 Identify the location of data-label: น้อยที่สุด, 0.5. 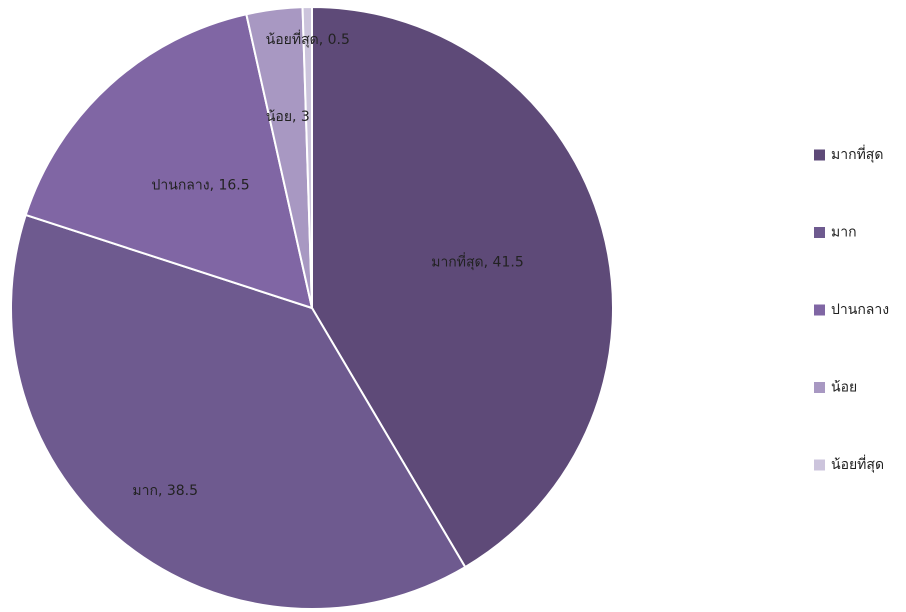
(308, 39).